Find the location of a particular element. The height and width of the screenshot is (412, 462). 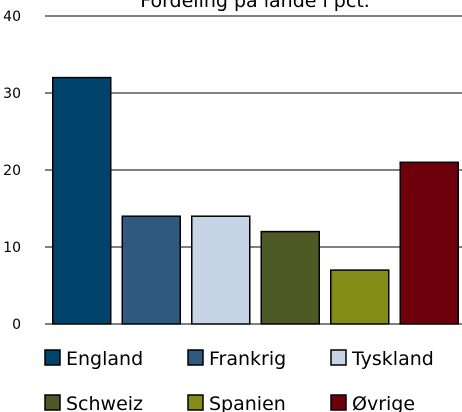

legend-label: Spanien is located at coordinates (247, 402).